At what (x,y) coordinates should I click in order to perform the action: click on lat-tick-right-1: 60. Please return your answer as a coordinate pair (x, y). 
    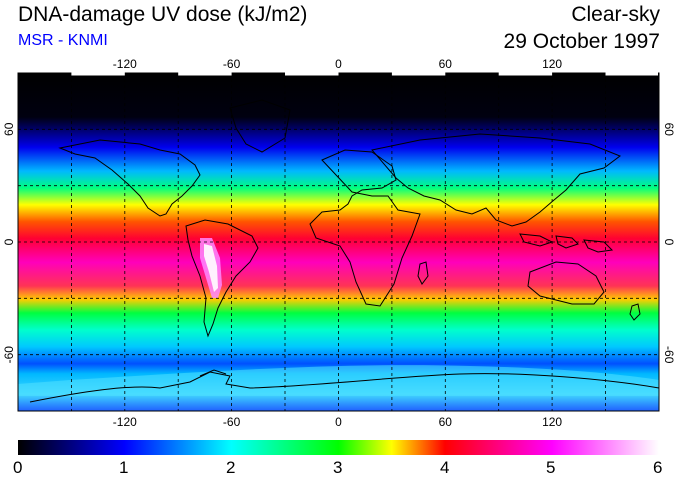
    Looking at the image, I should click on (669, 130).